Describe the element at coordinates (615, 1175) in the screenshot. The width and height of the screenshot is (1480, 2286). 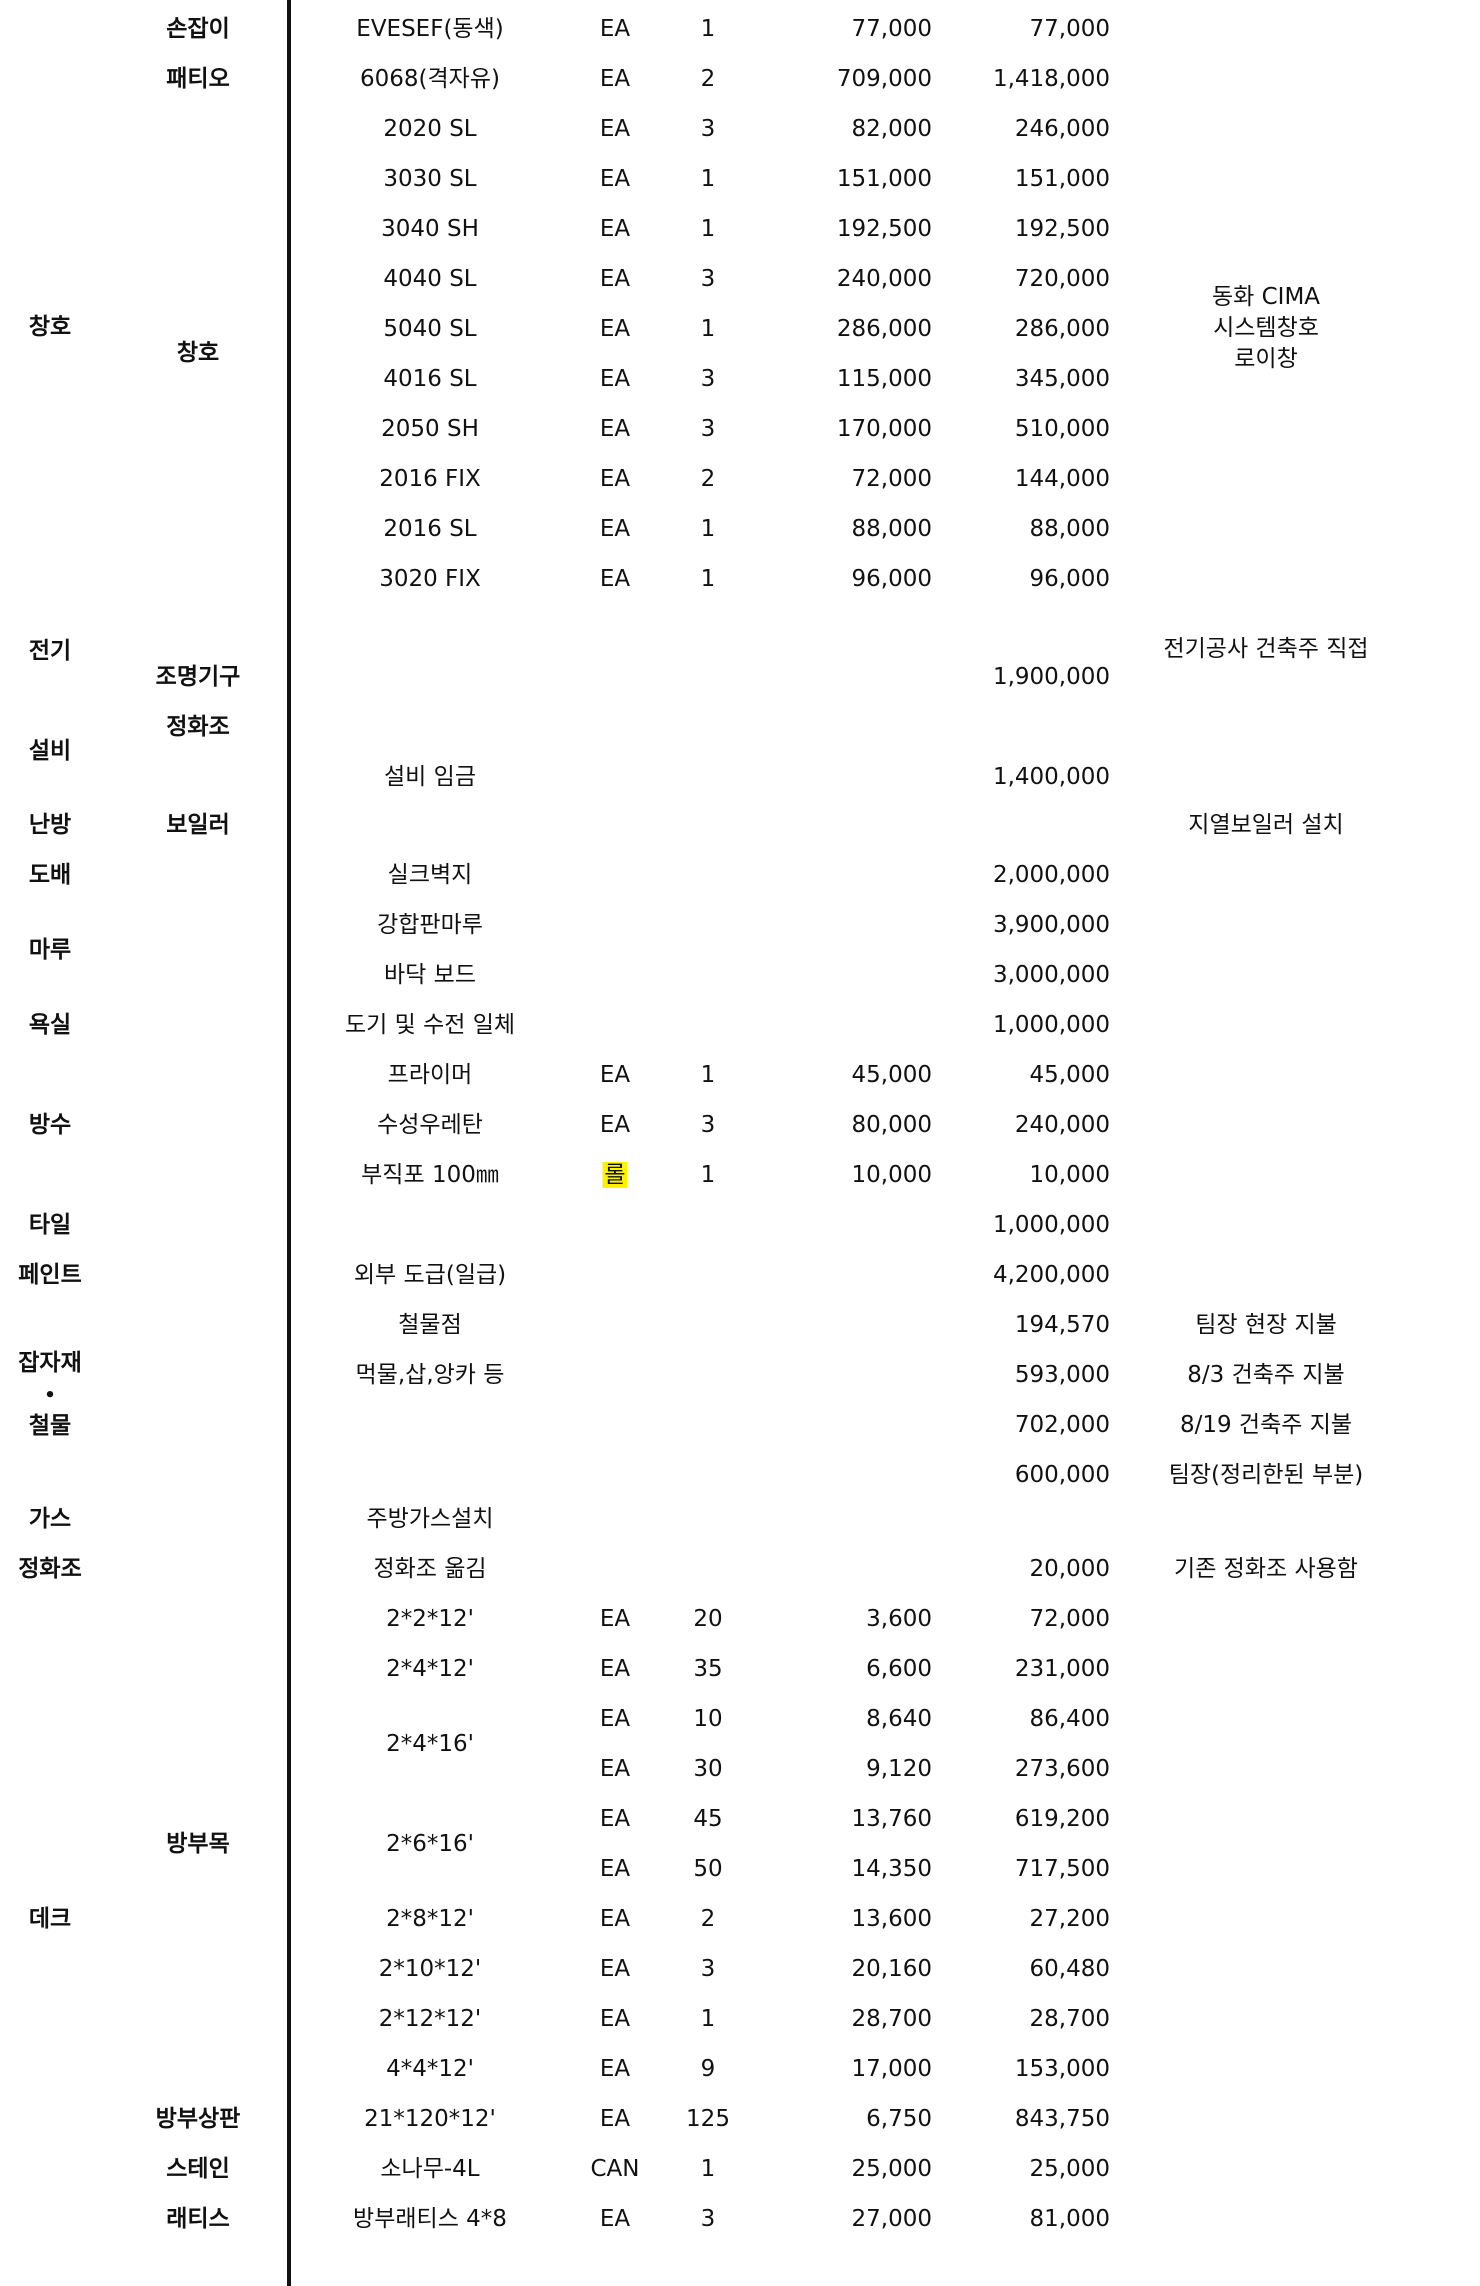
I see `highlighted-unit: 롤` at that location.